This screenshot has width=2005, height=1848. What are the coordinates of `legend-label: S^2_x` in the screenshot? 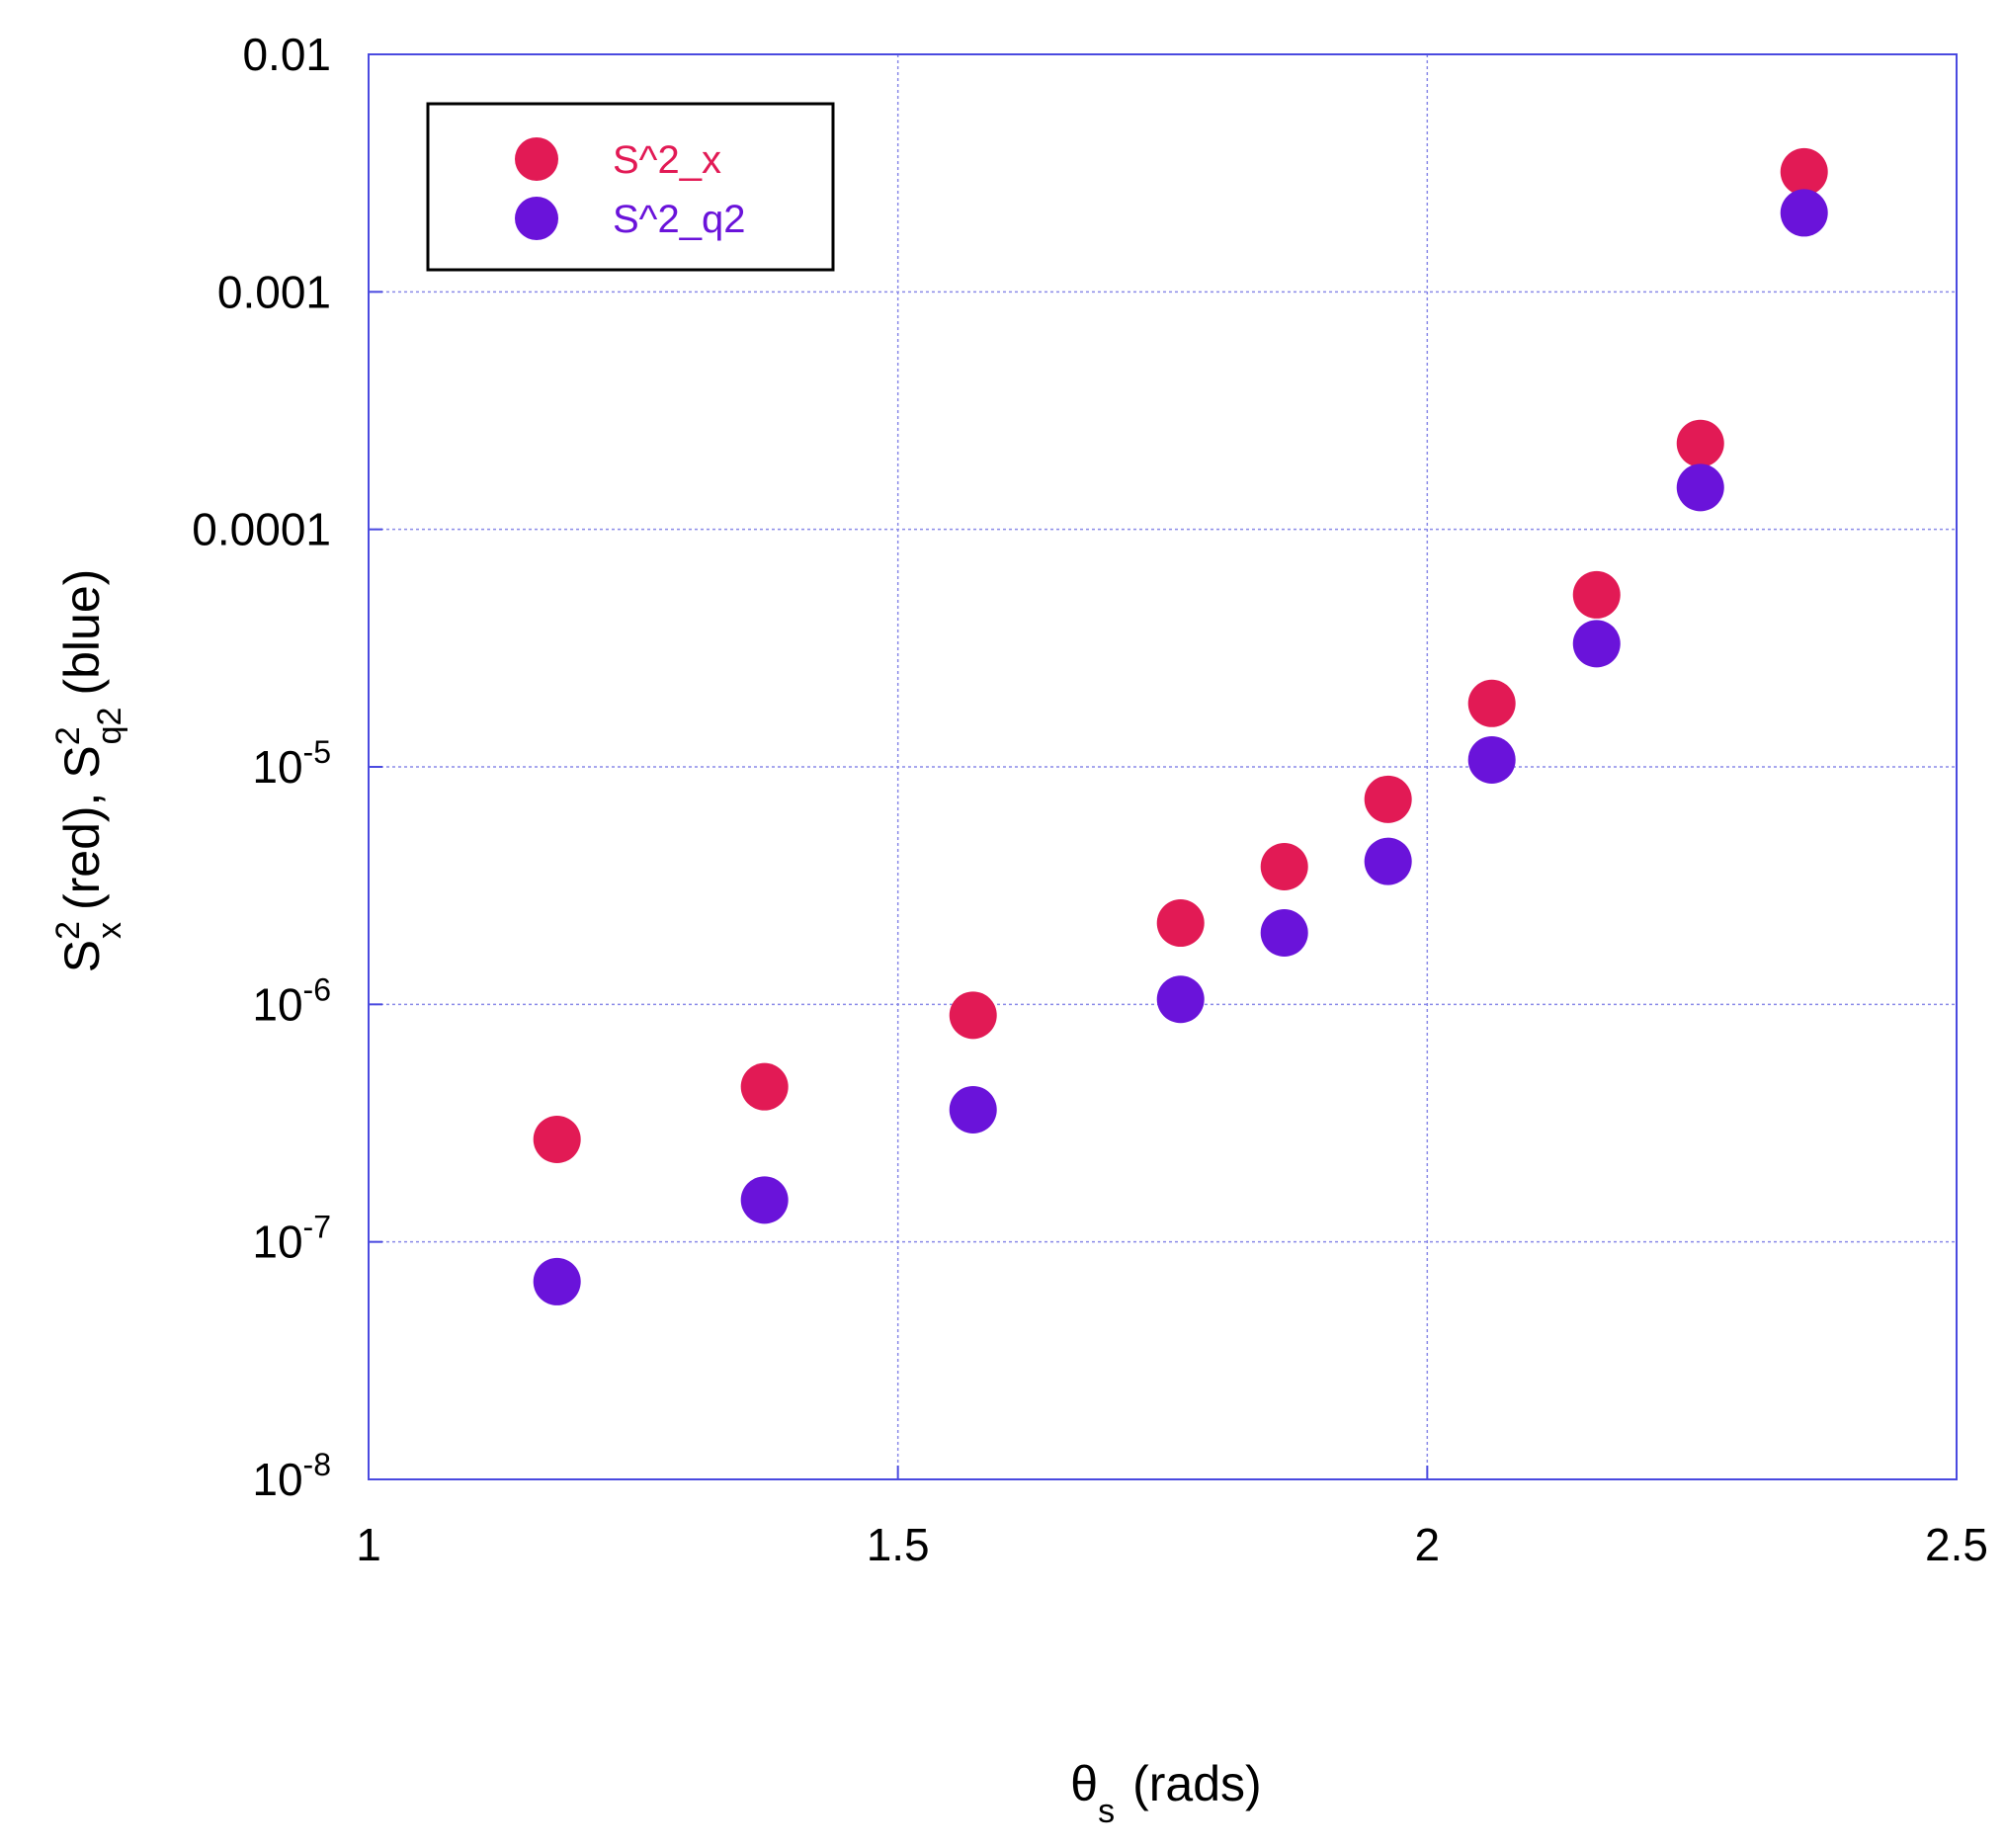 It's located at (667, 160).